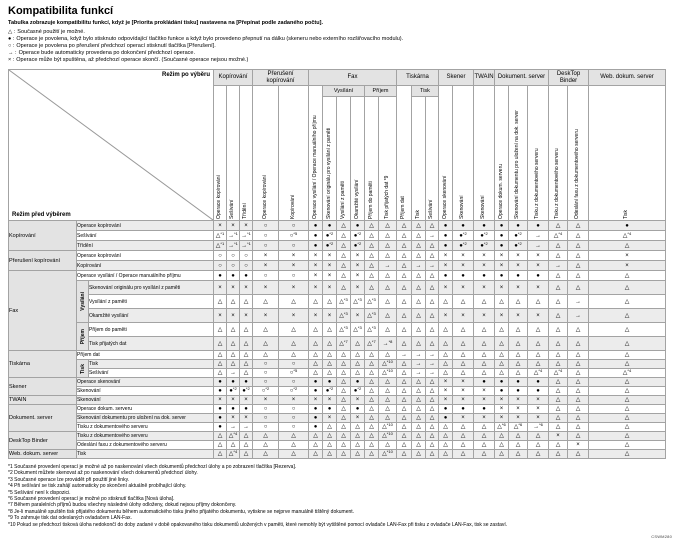 The width and height of the screenshot is (680, 545). Describe the element at coordinates (538, 158) in the screenshot. I see `column-header: Tisku z dokumentového serveru` at that location.